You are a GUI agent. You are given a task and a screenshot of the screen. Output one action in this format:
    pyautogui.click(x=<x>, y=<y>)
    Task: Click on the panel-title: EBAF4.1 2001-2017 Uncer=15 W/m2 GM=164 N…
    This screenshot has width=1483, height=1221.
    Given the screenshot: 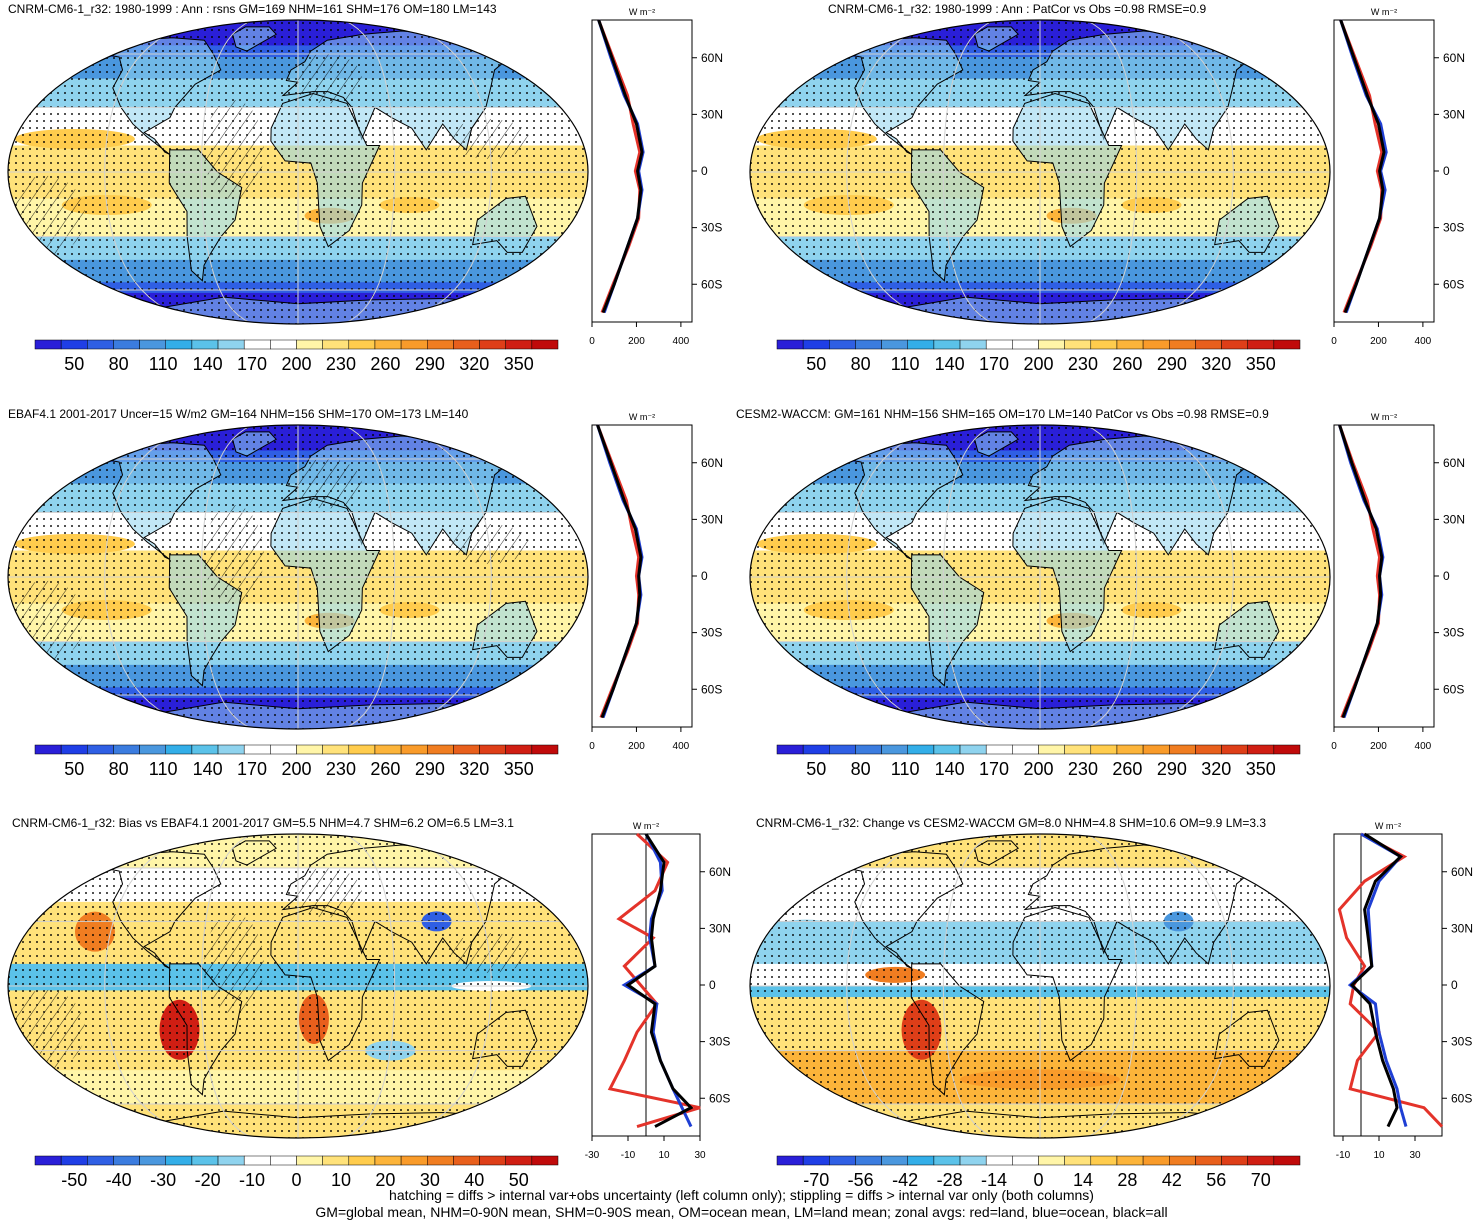 What is the action you would take?
    pyautogui.click(x=238, y=414)
    